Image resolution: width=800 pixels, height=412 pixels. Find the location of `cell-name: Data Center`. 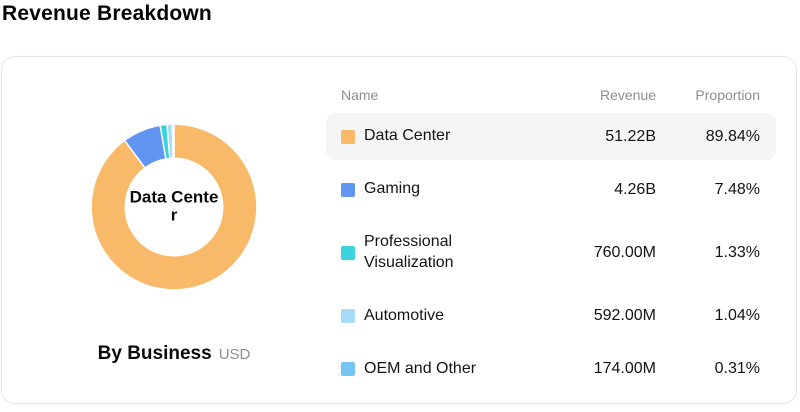

cell-name: Data Center is located at coordinates (407, 136).